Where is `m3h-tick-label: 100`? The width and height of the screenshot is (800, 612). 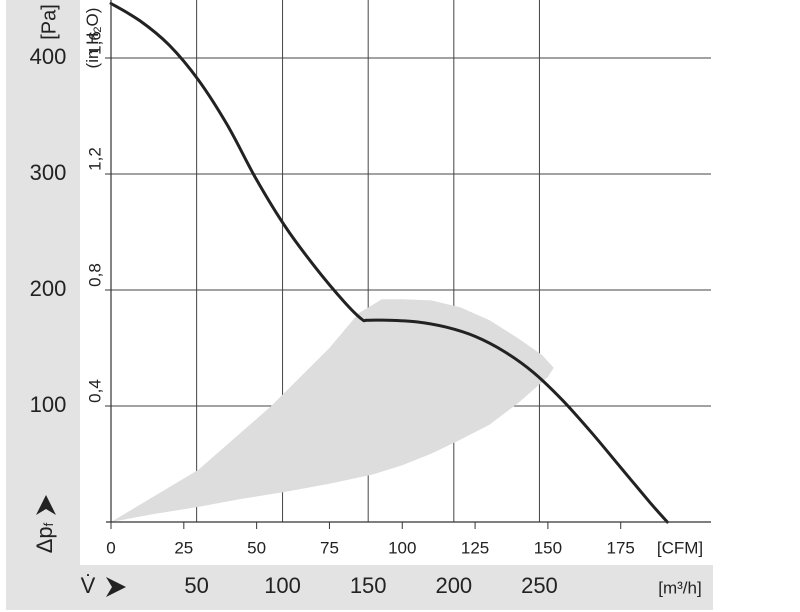 m3h-tick-label: 100 is located at coordinates (282, 585).